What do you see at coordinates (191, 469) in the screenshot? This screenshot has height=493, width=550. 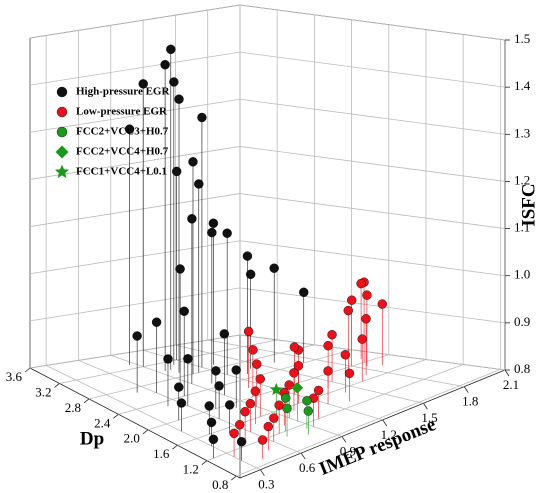 I see `y-tick-label: 1.2` at bounding box center [191, 469].